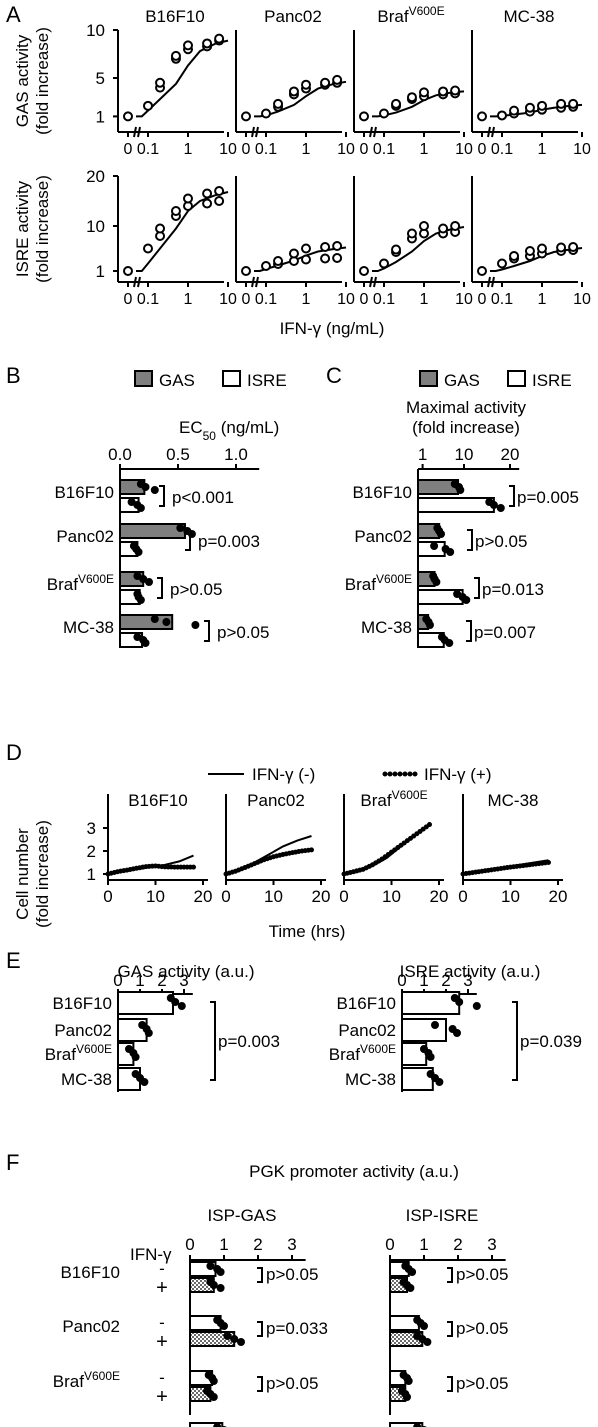 This screenshot has width=598, height=1427. I want to click on panel-letter-B: B, so click(13, 375).